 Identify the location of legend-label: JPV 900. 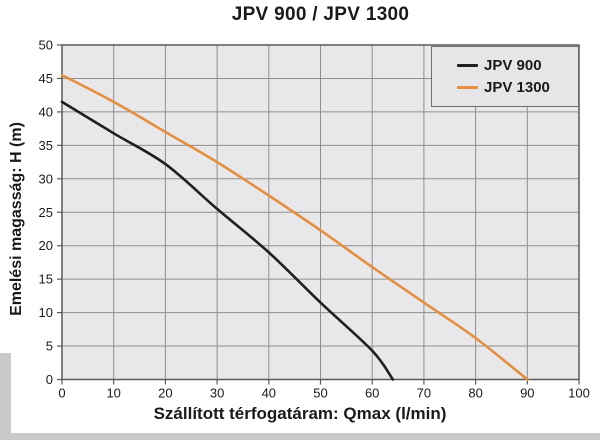
(513, 65).